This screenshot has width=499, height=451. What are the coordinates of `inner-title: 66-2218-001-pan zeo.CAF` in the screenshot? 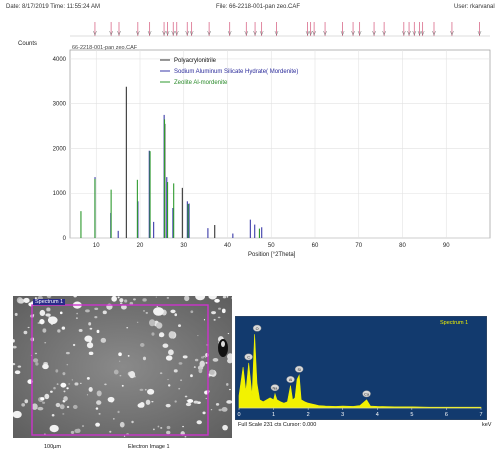 It's located at (105, 48).